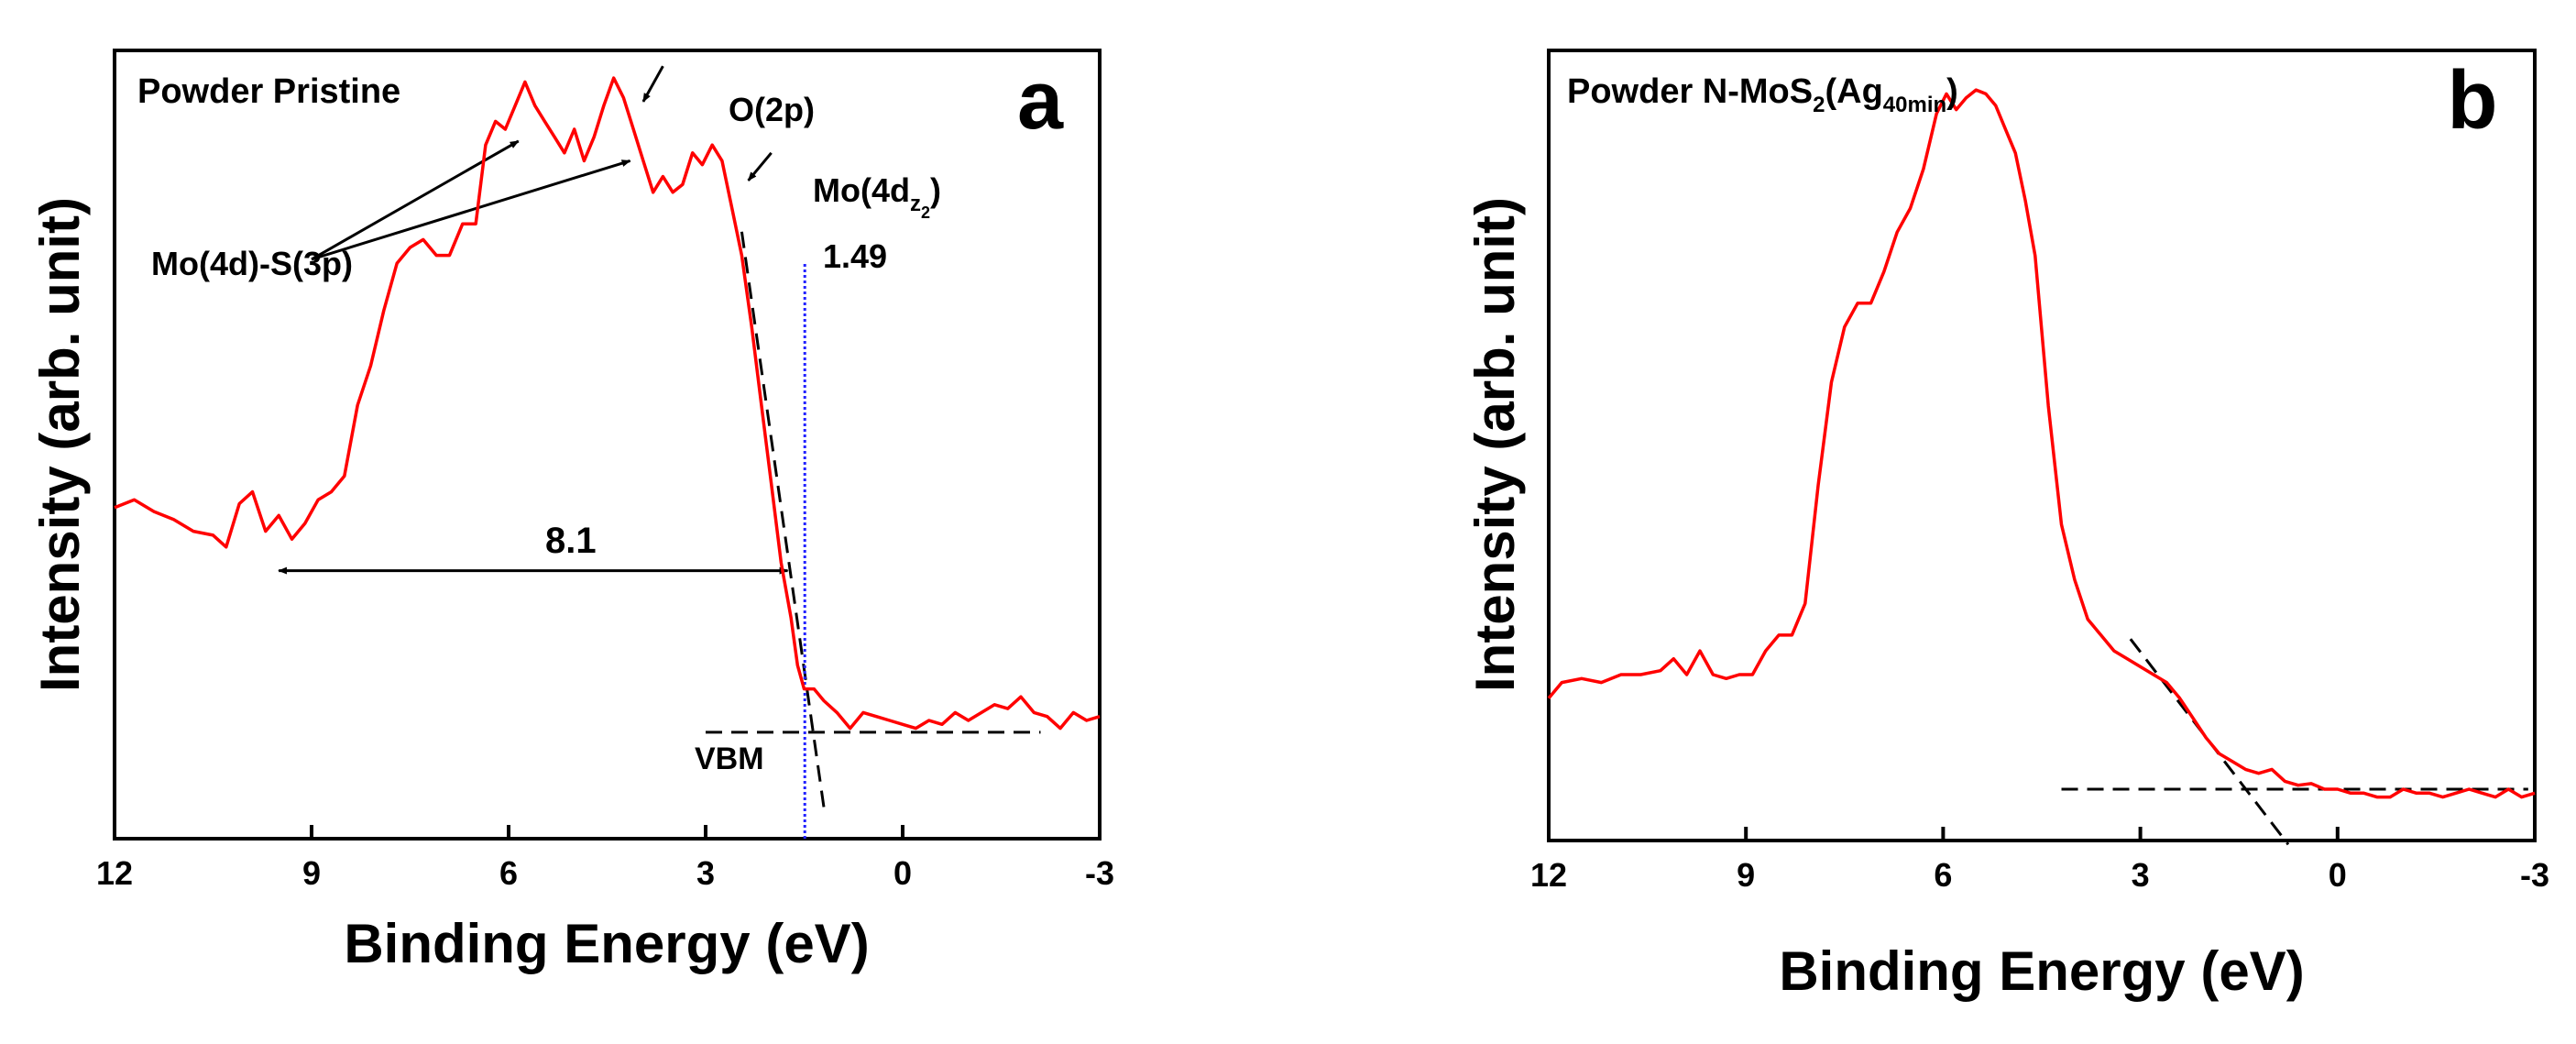  What do you see at coordinates (1762, 94) in the screenshot?
I see `chart-title: Powder N-MoS2(Ag40min)` at bounding box center [1762, 94].